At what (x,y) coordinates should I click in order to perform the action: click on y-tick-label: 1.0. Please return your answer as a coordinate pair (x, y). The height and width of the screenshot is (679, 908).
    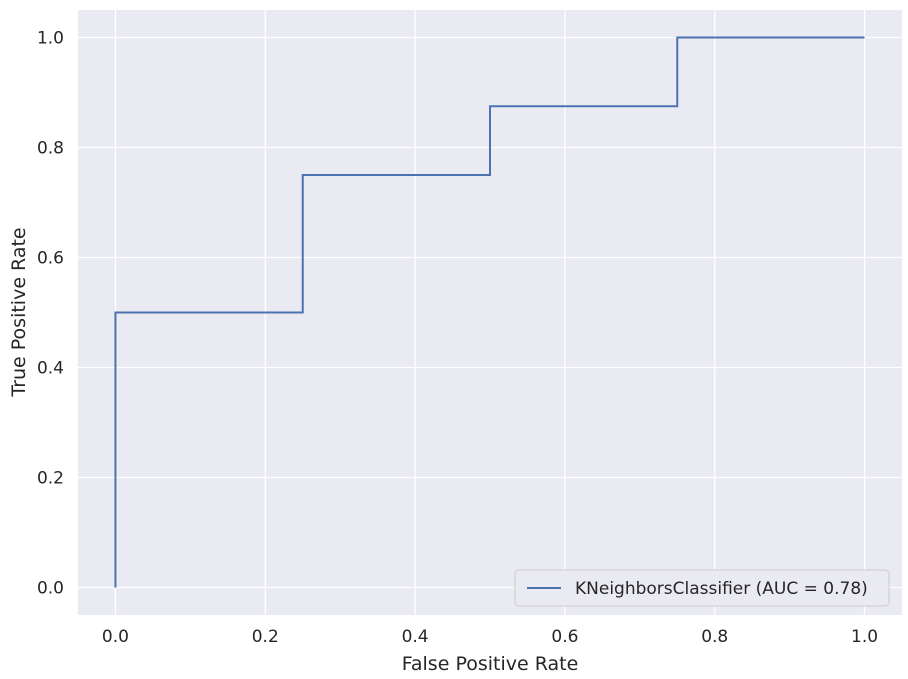
    Looking at the image, I should click on (50, 39).